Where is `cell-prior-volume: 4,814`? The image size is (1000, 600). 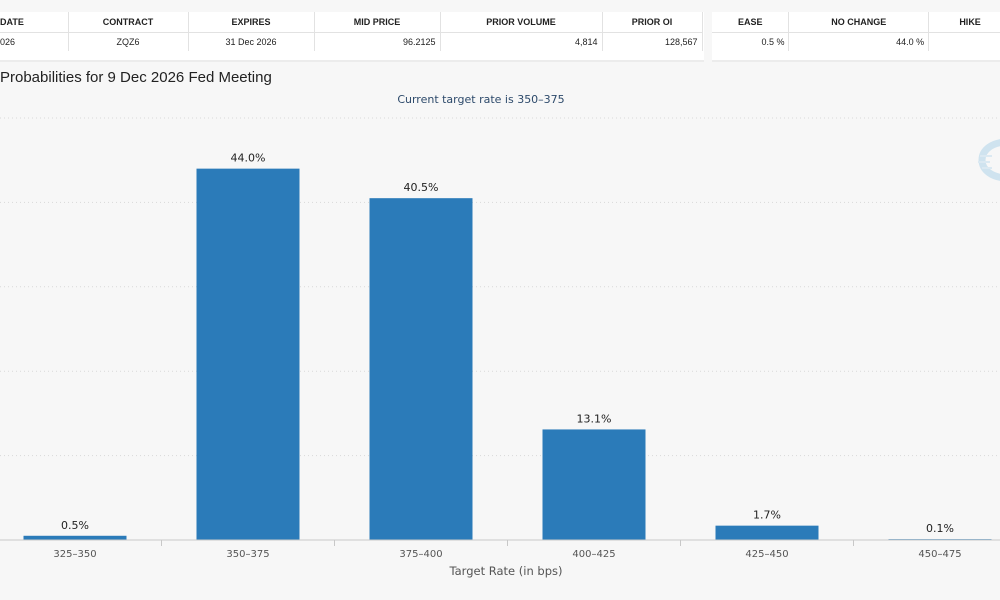
cell-prior-volume: 4,814 is located at coordinates (521, 41).